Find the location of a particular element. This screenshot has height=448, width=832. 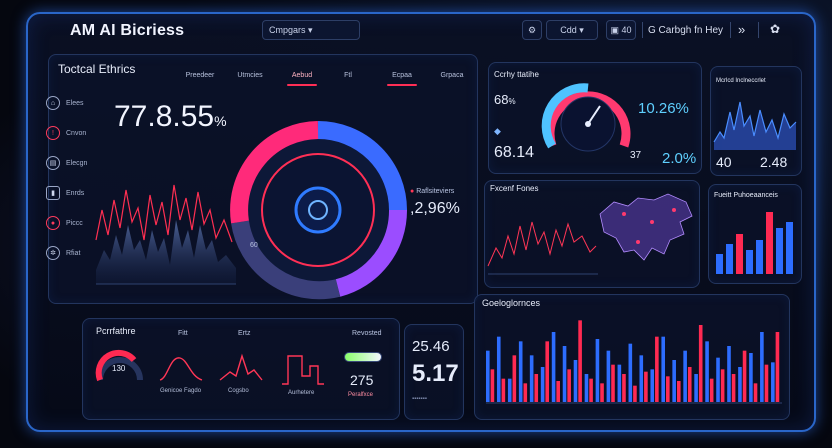

app-title: AM AI Bicriess is located at coordinates (127, 30).